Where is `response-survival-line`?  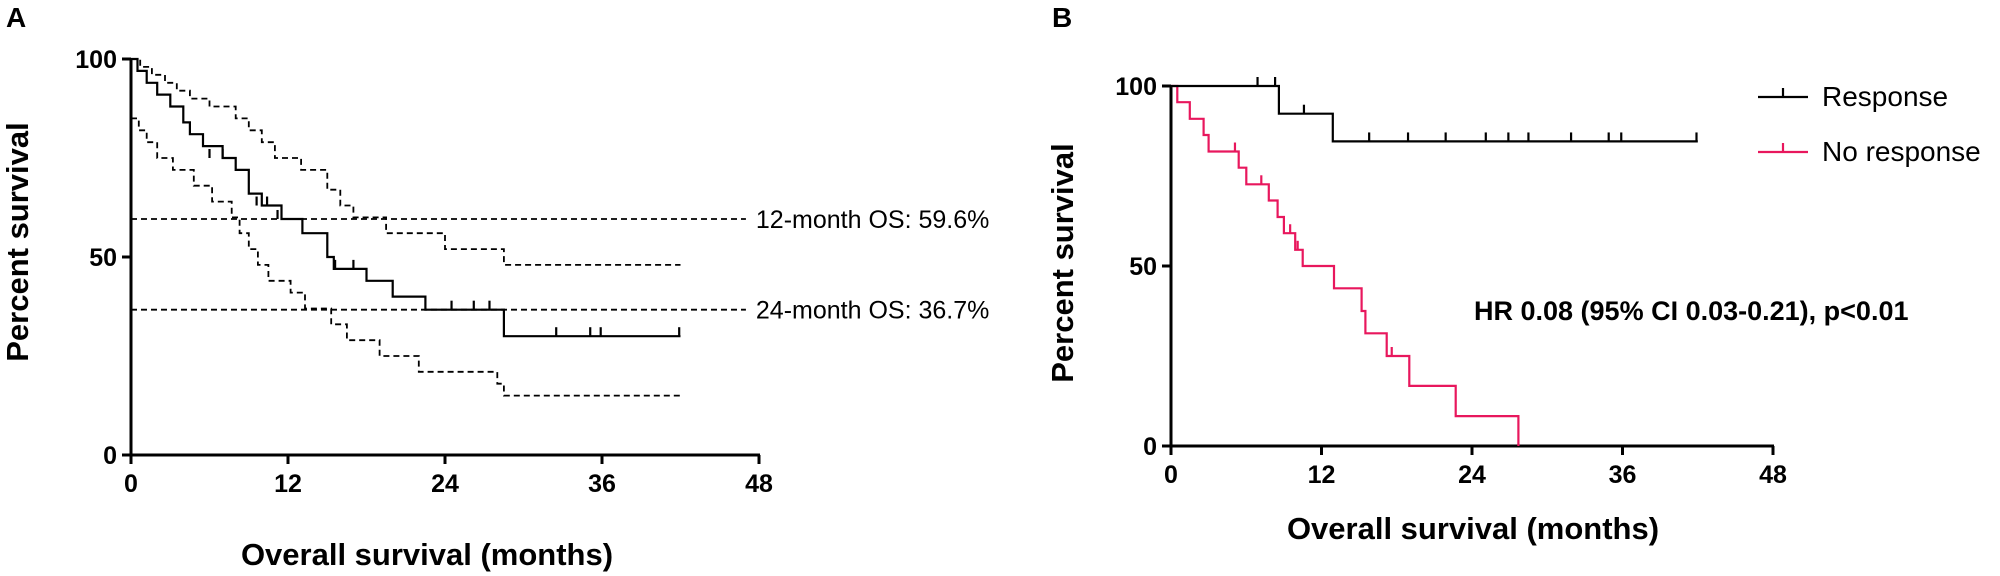
response-survival-line is located at coordinates (1434, 113).